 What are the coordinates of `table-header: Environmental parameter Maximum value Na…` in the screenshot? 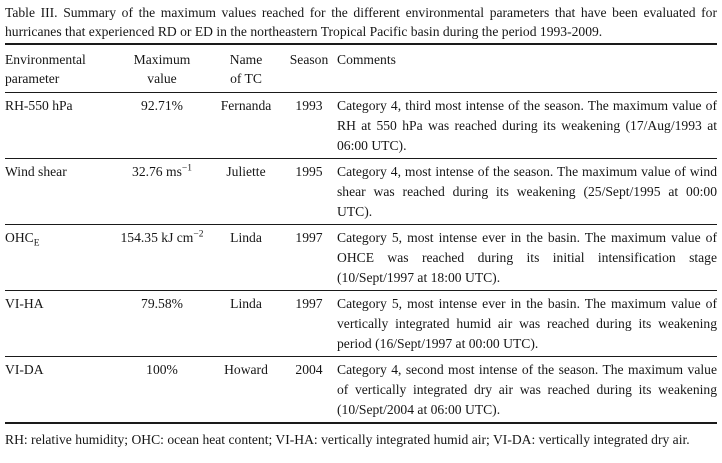 It's located at (361, 68).